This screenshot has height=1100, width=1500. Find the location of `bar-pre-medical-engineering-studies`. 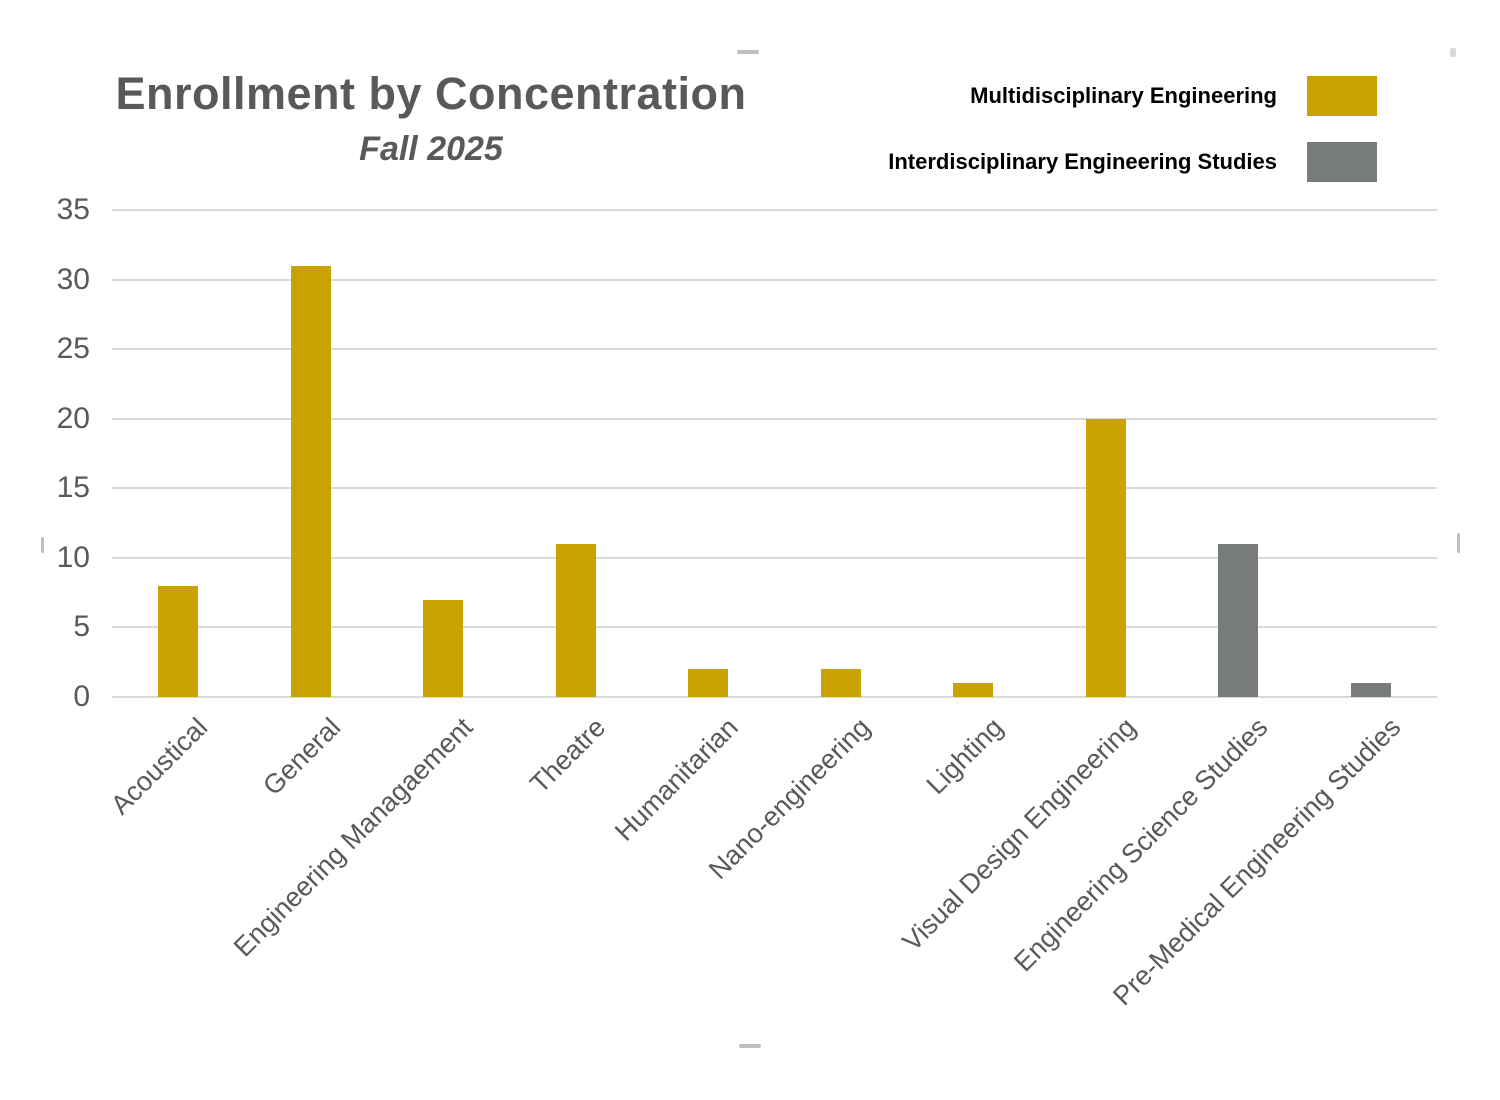

bar-pre-medical-engineering-studies is located at coordinates (1370, 690).